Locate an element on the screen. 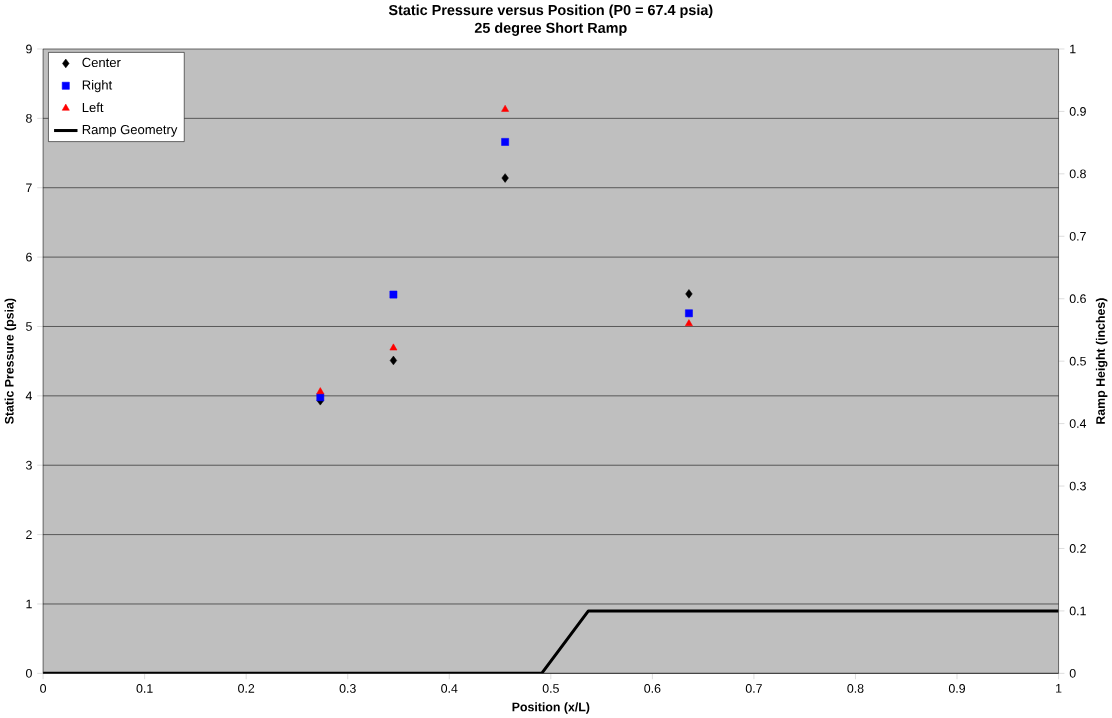 This screenshot has width=1112, height=718. x-tick-label: 0.1 is located at coordinates (144, 688).